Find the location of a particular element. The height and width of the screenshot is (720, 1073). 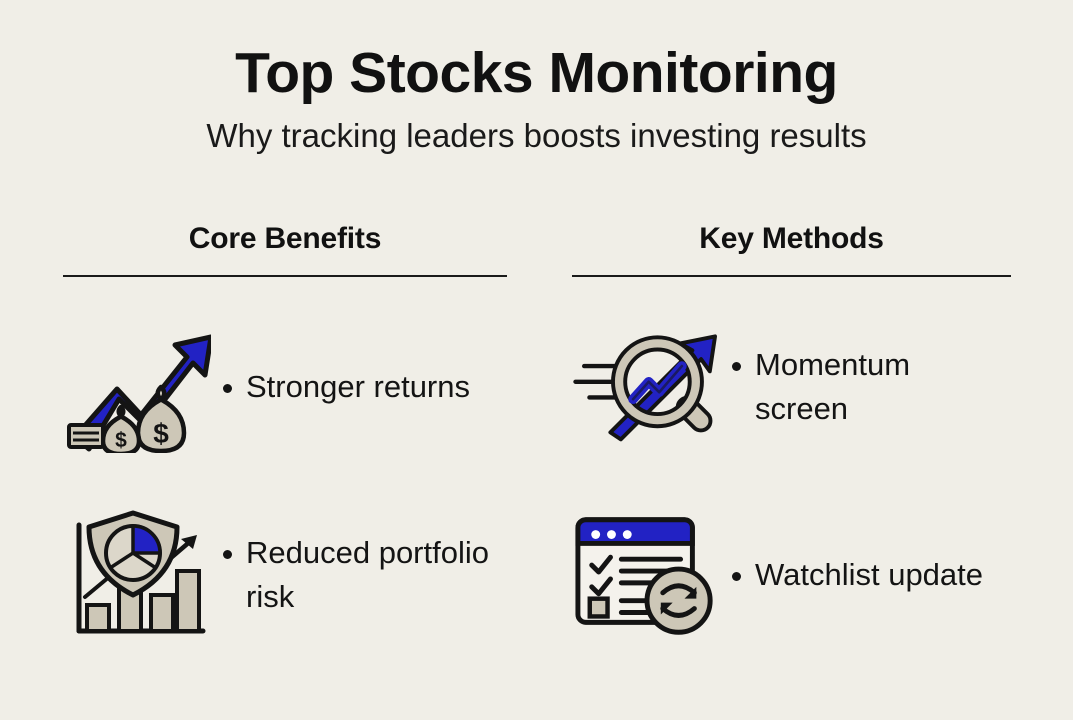

list-item: $ $ Stronger returns is located at coordinates (285, 387).